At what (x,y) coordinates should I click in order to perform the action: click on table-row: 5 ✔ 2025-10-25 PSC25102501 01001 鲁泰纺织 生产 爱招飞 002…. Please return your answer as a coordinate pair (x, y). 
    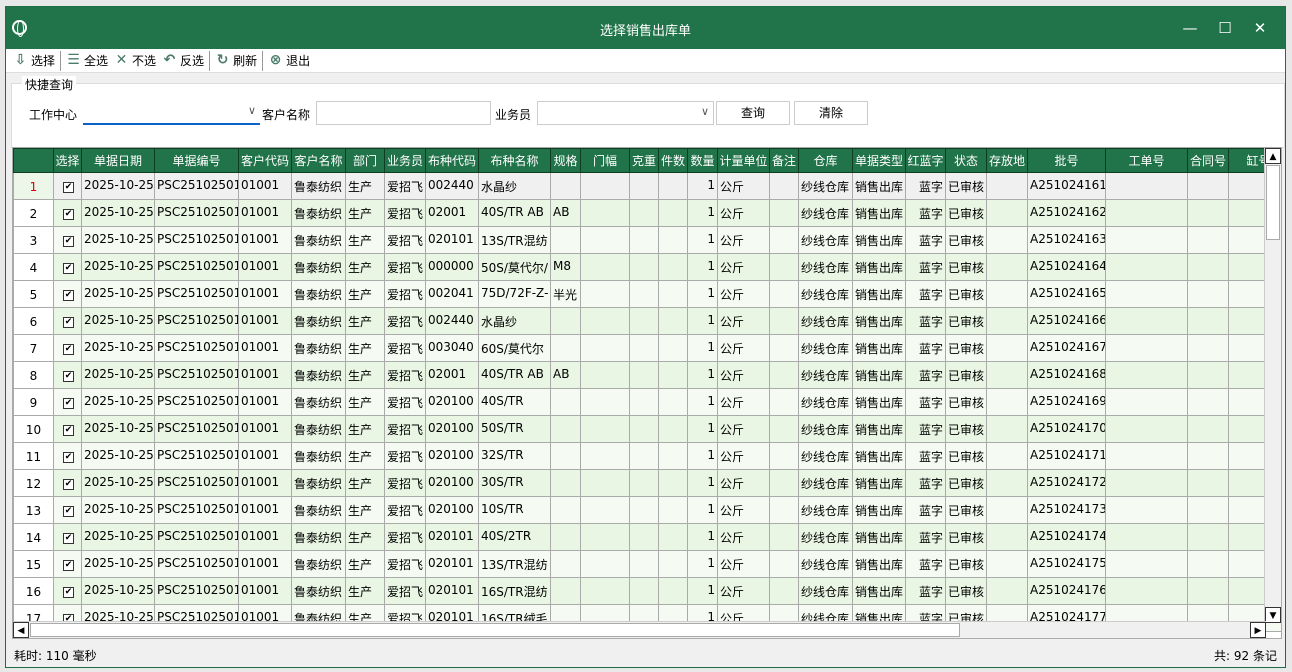
    Looking at the image, I should click on (647, 294).